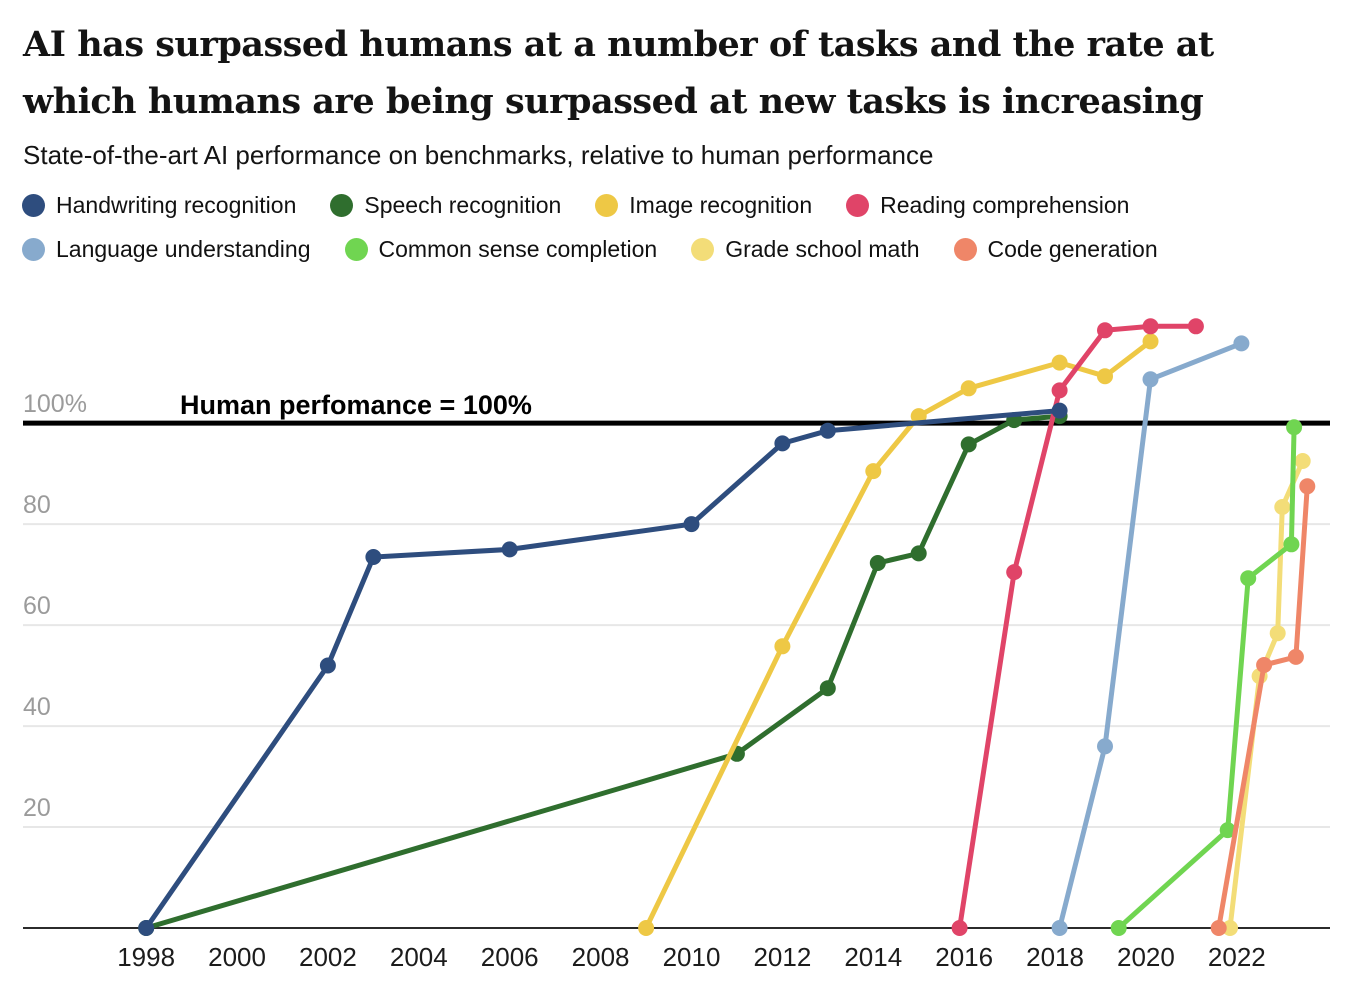  What do you see at coordinates (55, 404) in the screenshot?
I see `y-axis-tick-label: 100%` at bounding box center [55, 404].